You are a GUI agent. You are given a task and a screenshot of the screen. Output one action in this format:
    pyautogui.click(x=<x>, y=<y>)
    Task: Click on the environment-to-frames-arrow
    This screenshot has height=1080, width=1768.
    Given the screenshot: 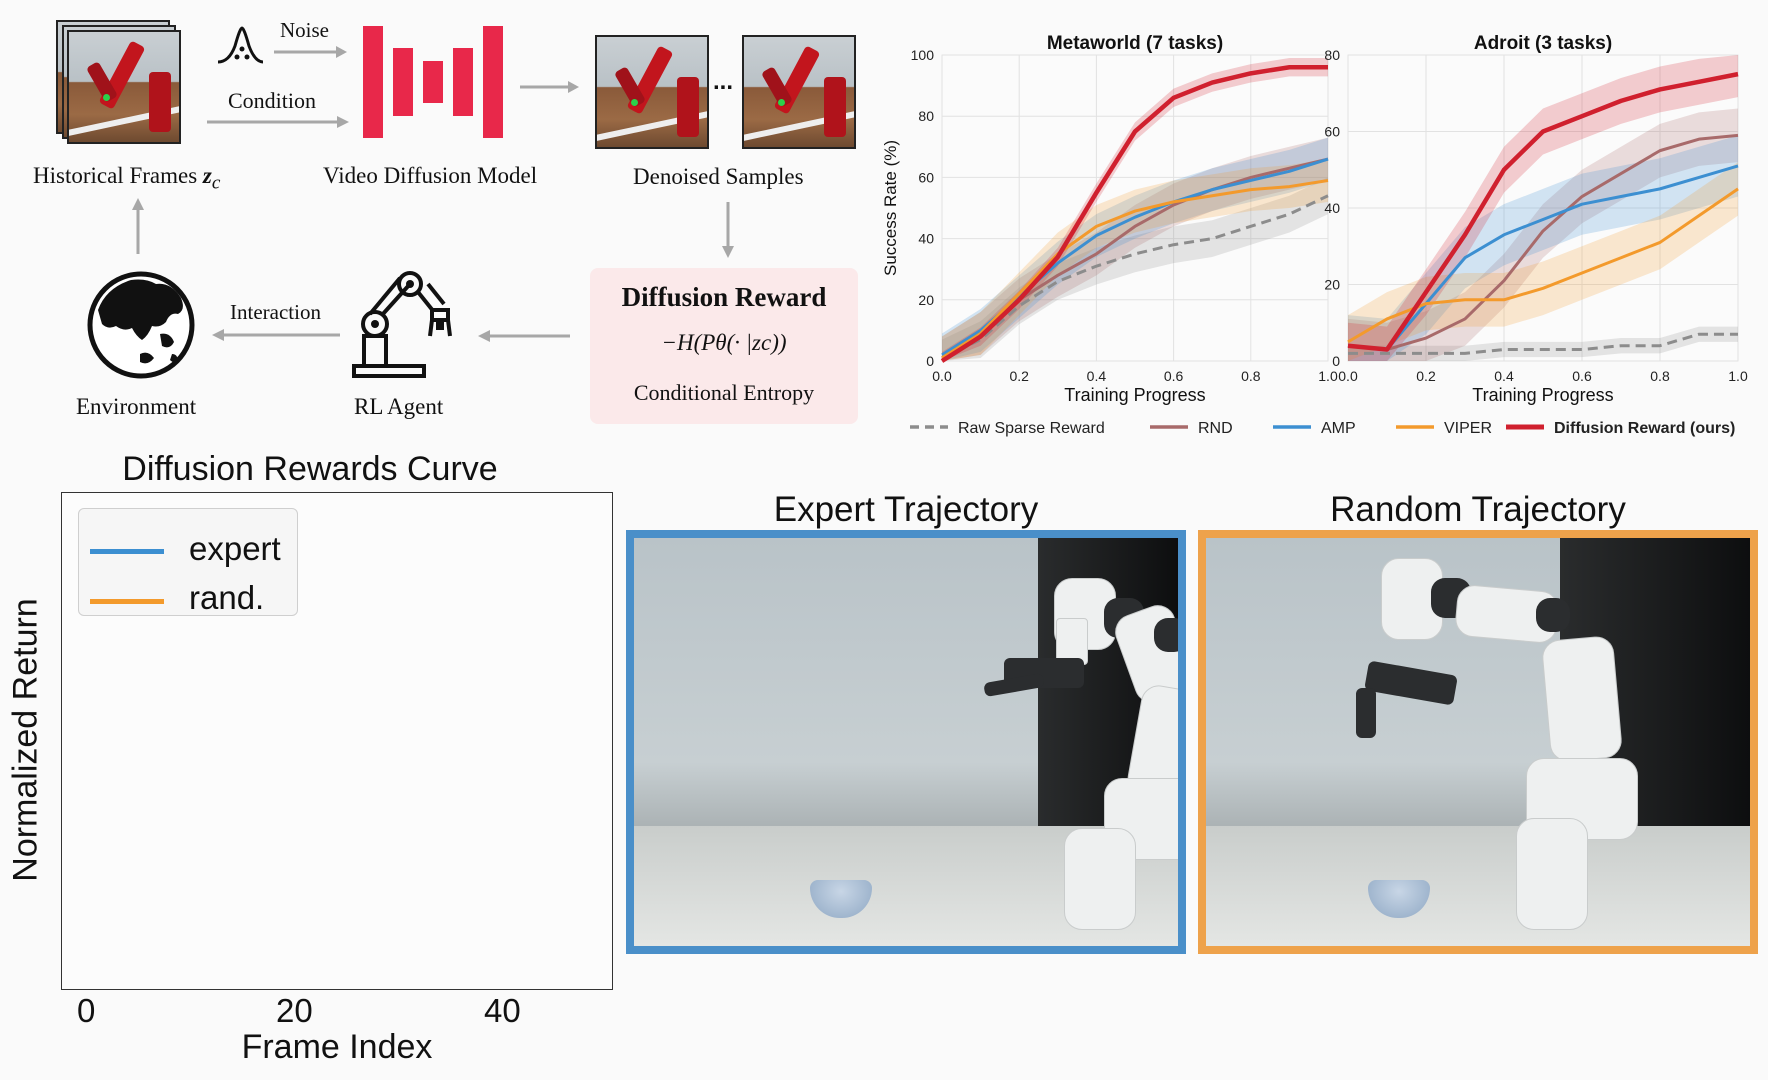 What is the action you would take?
    pyautogui.click(x=138, y=226)
    